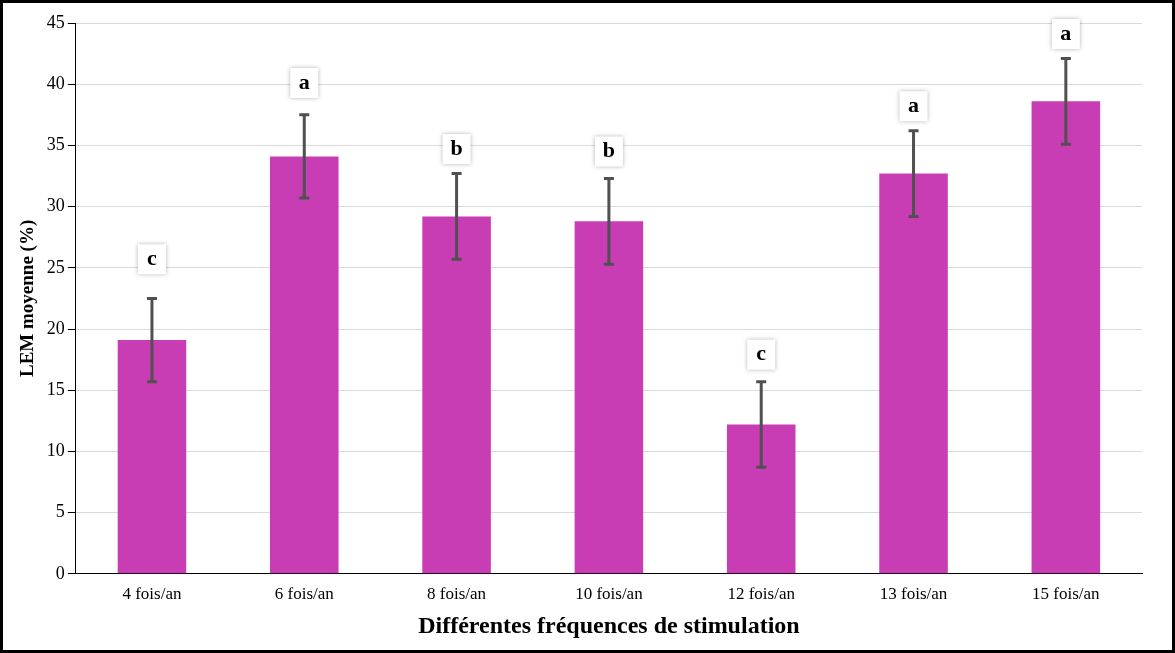 The height and width of the screenshot is (653, 1175). What do you see at coordinates (60, 572) in the screenshot?
I see `y-tick-label: 0` at bounding box center [60, 572].